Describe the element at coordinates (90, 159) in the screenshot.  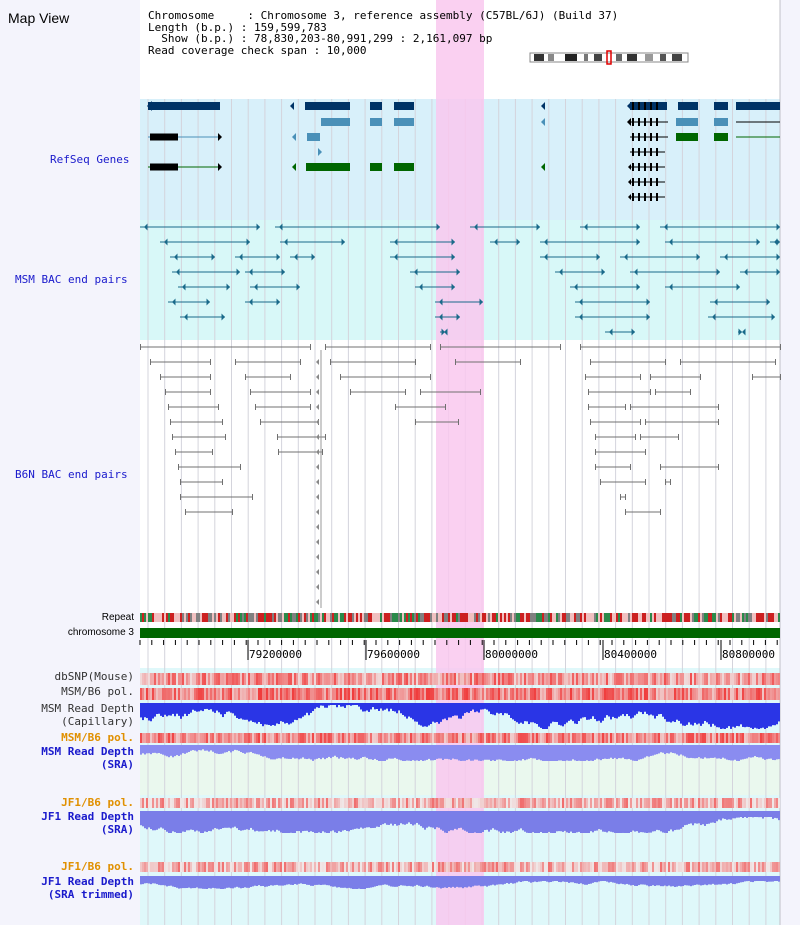
I see `refseq-genes-label: RefSeq Genes` at that location.